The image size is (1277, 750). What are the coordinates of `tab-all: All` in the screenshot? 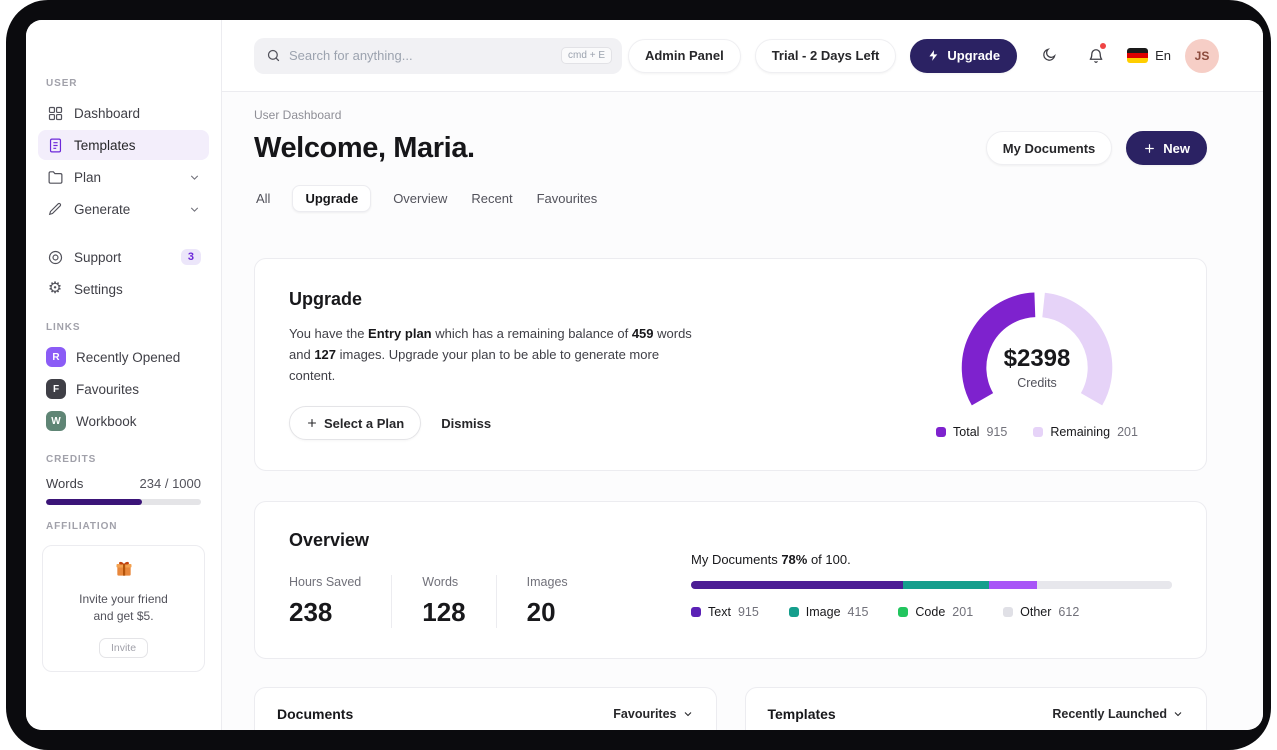 It's located at (263, 198).